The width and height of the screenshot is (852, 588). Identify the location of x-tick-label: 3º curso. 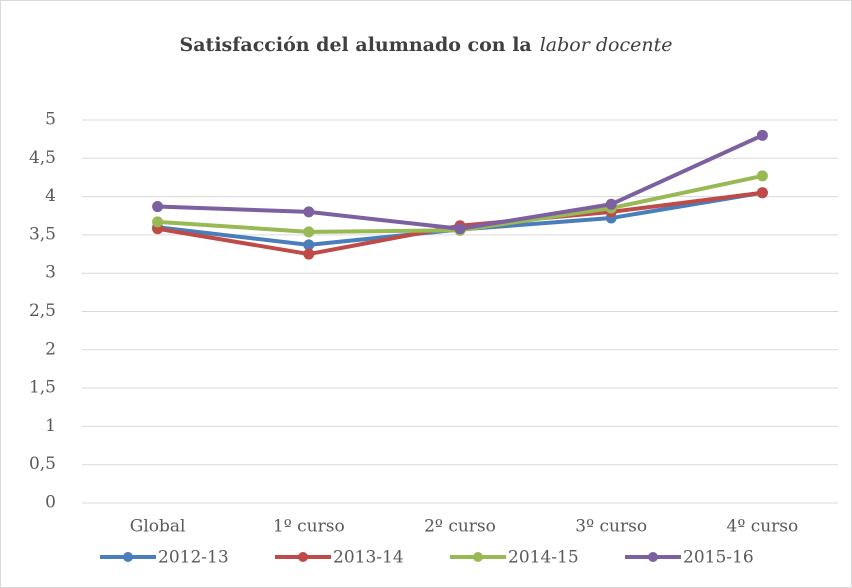
(611, 527).